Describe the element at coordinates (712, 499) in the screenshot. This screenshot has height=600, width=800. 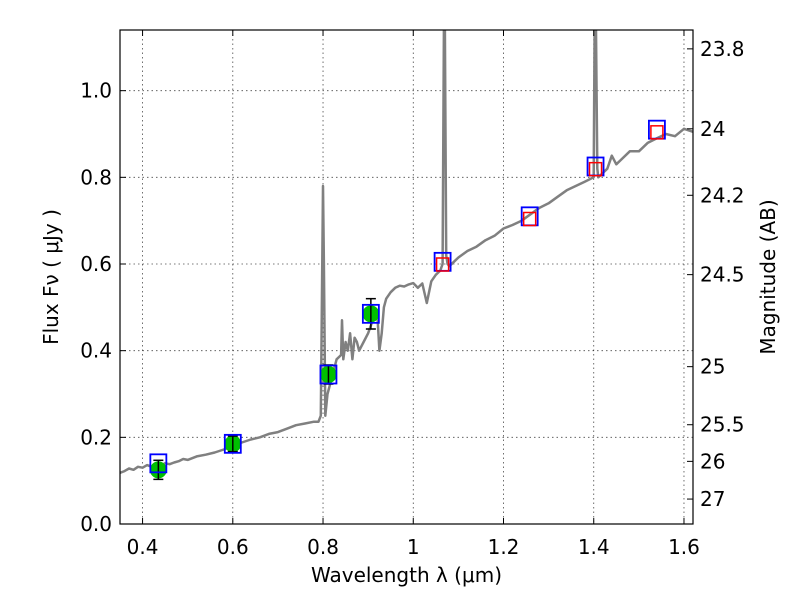
I see `magnitude-tick-label: 27` at that location.